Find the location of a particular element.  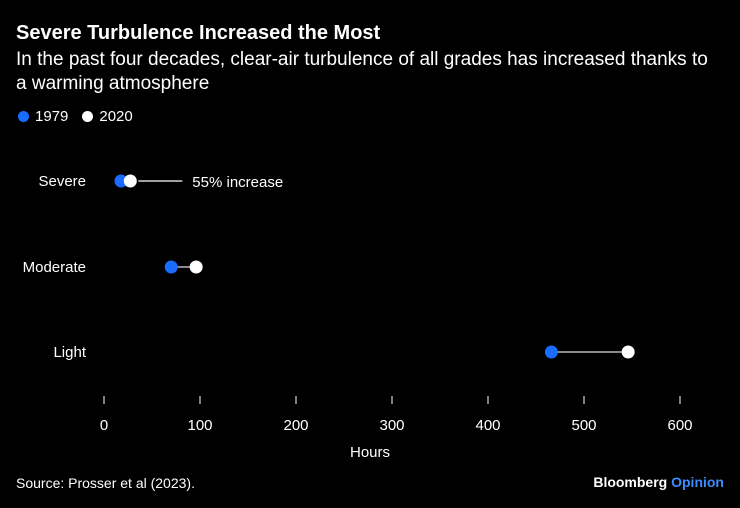

point-2020-light is located at coordinates (628, 352).